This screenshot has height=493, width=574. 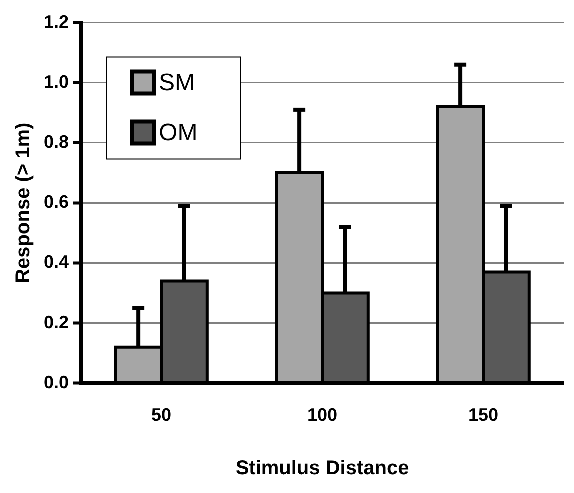 What do you see at coordinates (57, 82) in the screenshot?
I see `y-tick-label: 1.0` at bounding box center [57, 82].